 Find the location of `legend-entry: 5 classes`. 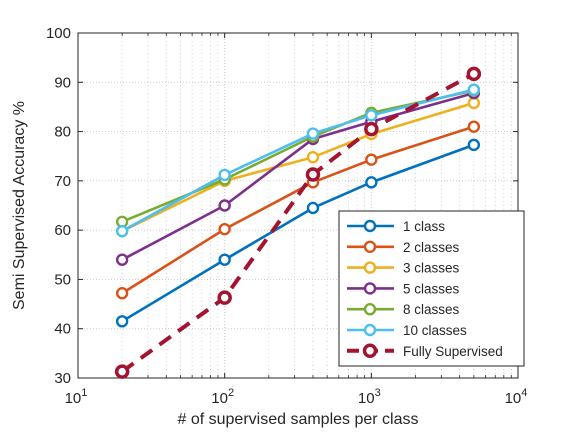

legend-entry: 5 classes is located at coordinates (431, 288).